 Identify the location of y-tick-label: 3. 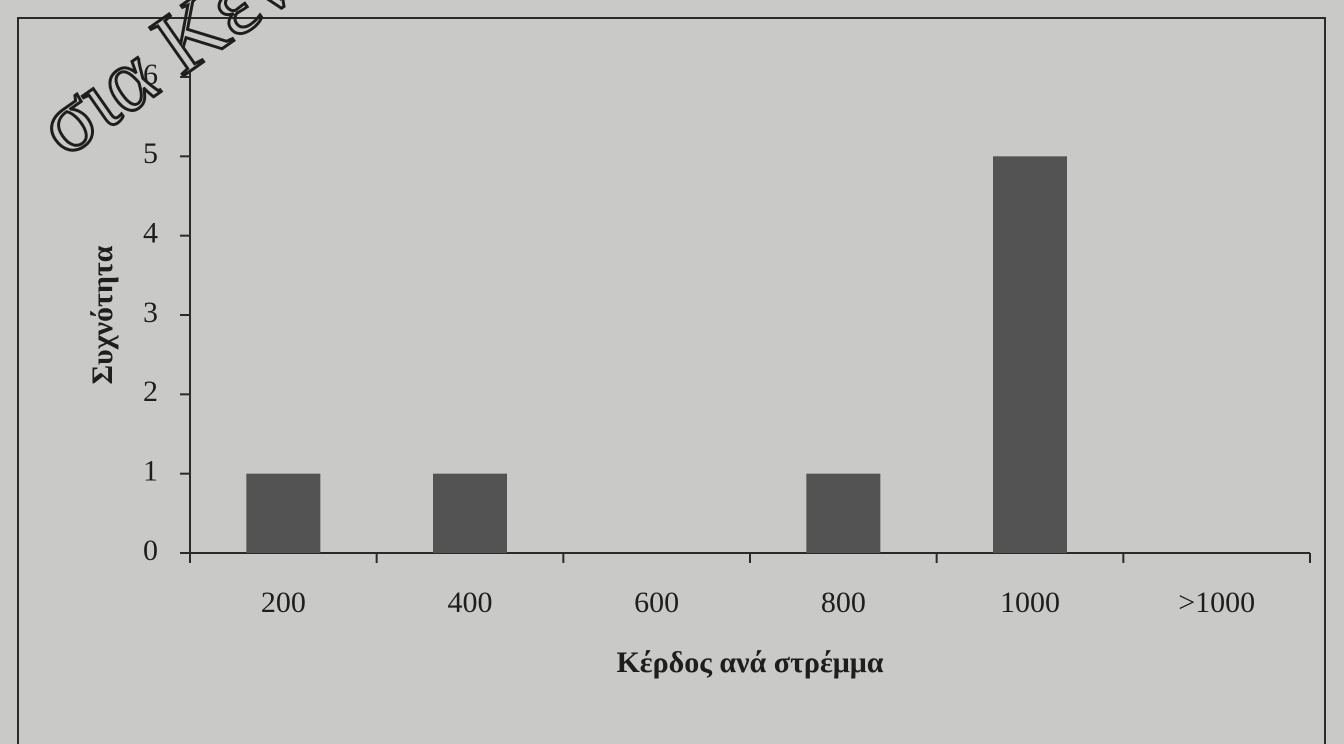
(150, 312).